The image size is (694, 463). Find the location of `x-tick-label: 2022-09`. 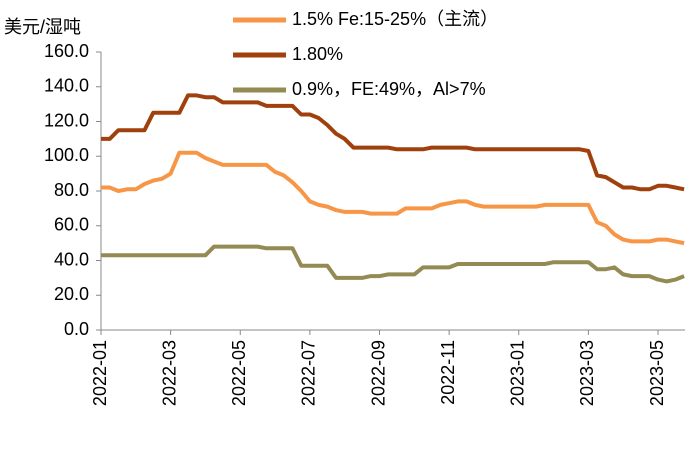

x-tick-label: 2022-09 is located at coordinates (378, 373).